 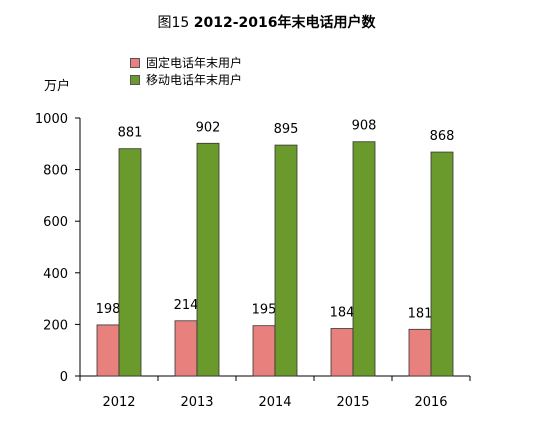 What do you see at coordinates (364, 126) in the screenshot?
I see `data-label-mobile: 908` at bounding box center [364, 126].